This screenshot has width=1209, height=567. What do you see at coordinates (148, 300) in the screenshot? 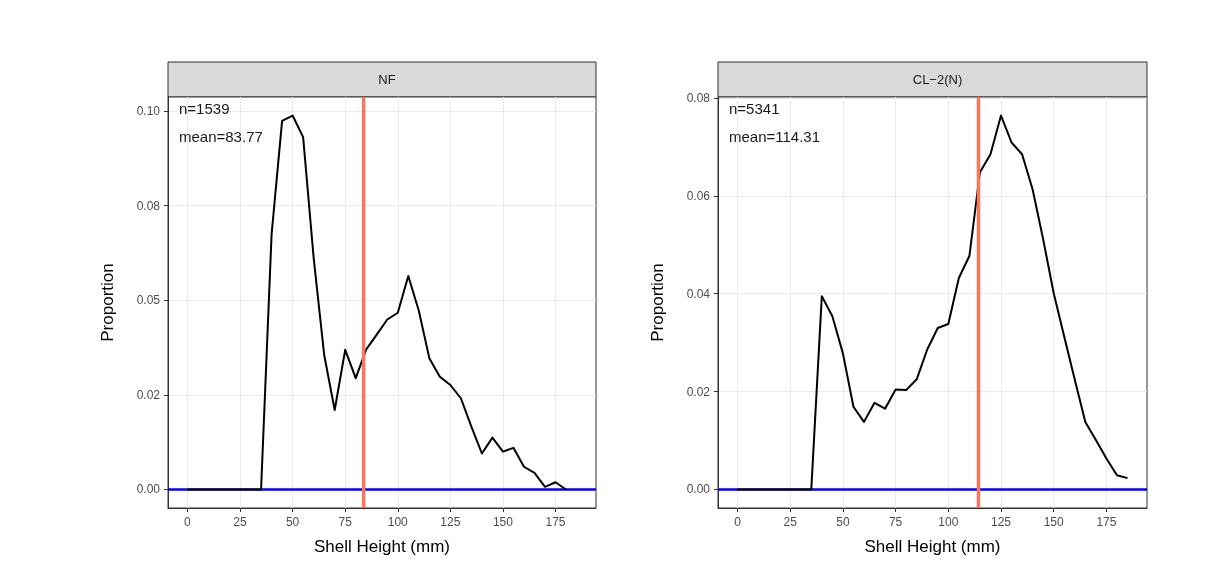
I see `y-tick-label: 0.05` at bounding box center [148, 300].